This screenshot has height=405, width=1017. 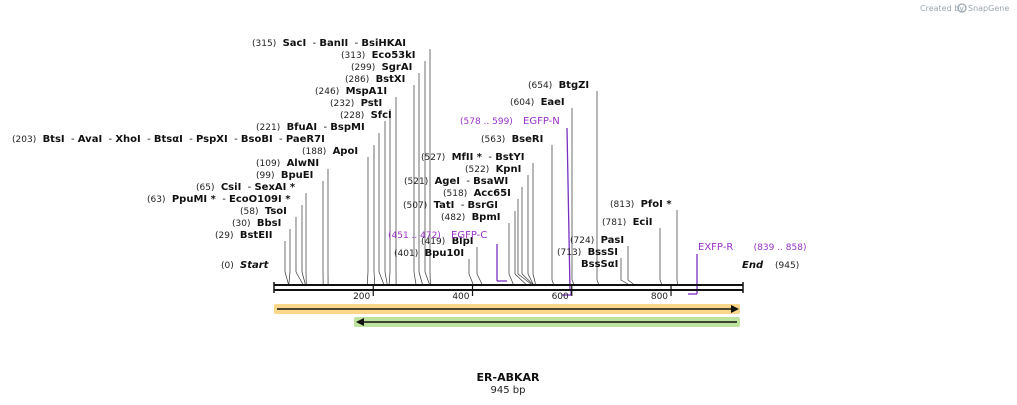 I want to click on feature-egfp-n: (578 .. 599) EGFP-N, so click(x=510, y=118).